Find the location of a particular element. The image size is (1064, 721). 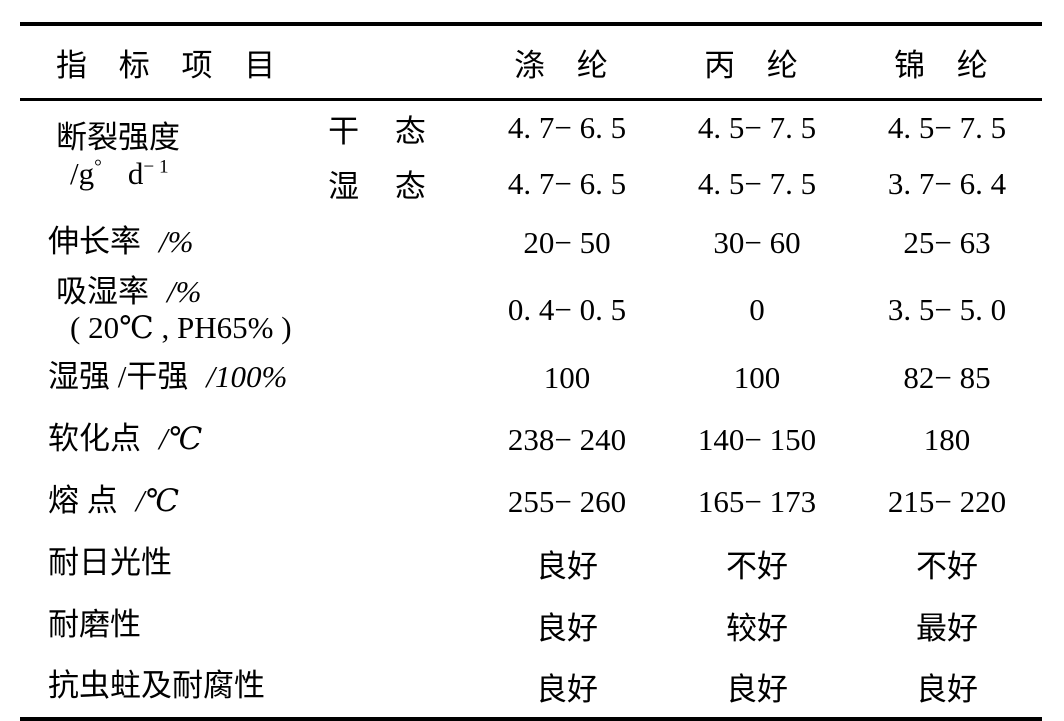

header-row: 指 标 项 目 涤 纶 丙 纶 锦 纶 is located at coordinates (531, 62).